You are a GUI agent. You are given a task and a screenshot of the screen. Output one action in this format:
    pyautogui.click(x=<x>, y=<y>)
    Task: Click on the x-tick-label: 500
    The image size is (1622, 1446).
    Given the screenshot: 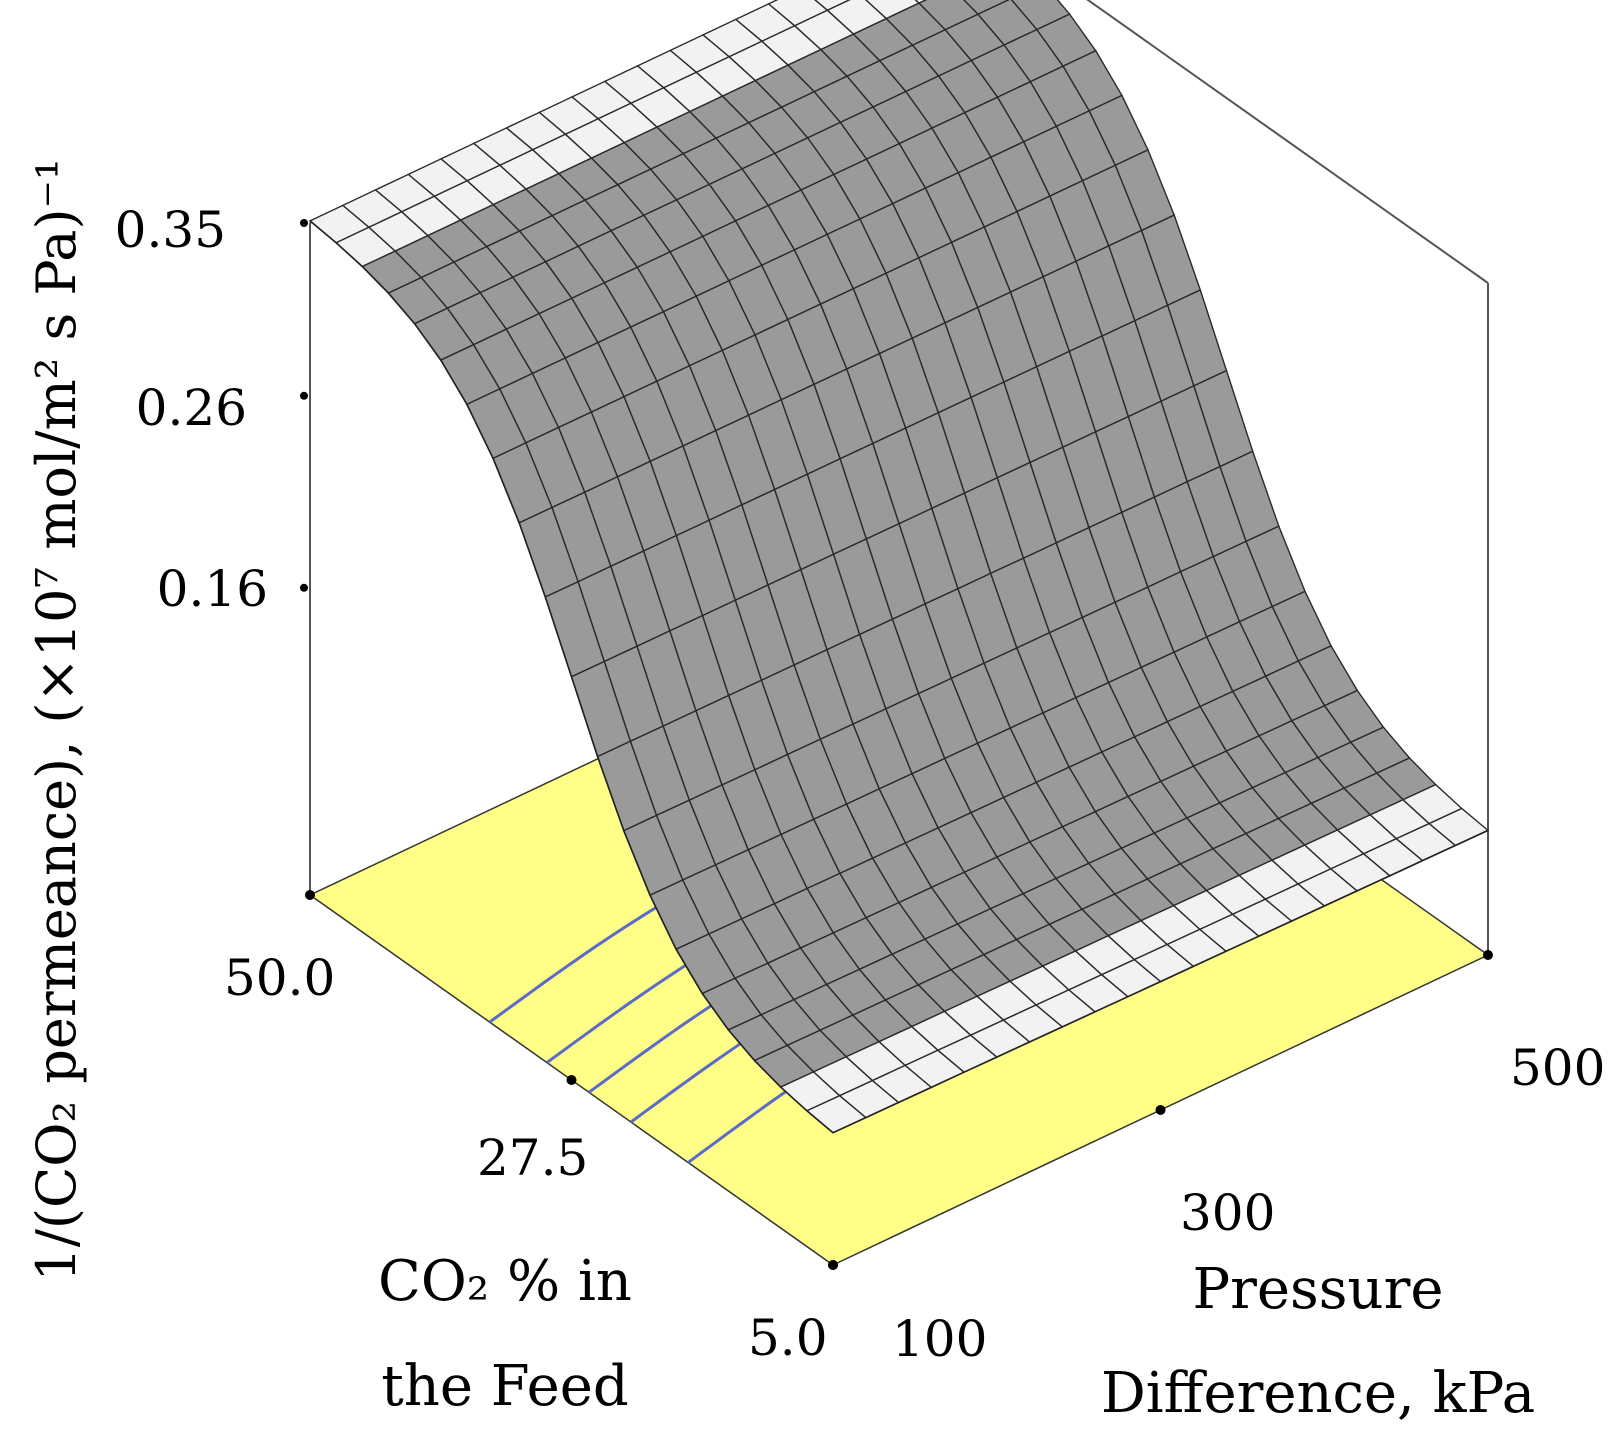 What is the action you would take?
    pyautogui.click(x=1557, y=1068)
    